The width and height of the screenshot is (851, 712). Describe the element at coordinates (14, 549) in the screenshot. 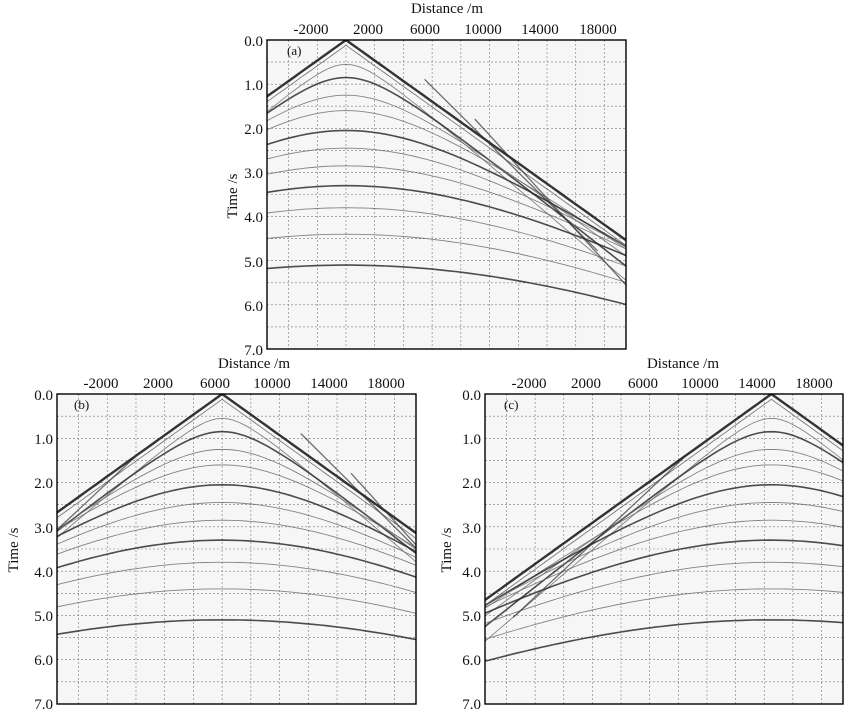

I see `panel-b-y-axis-title: Time /s` at that location.